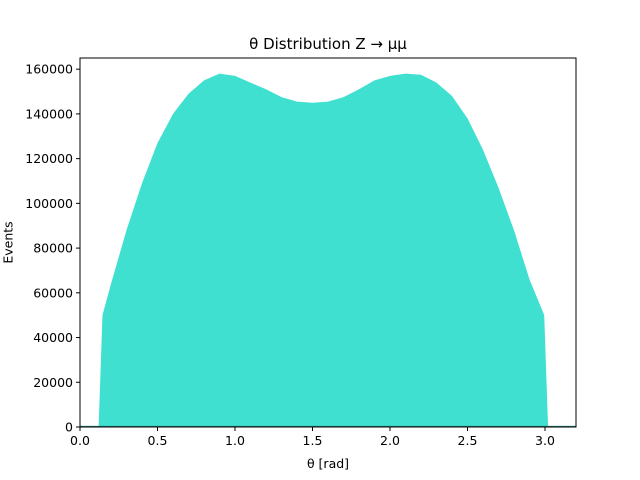  Describe the element at coordinates (328, 44) in the screenshot. I see `chart-title: θ Distribution Z → μμ` at that location.